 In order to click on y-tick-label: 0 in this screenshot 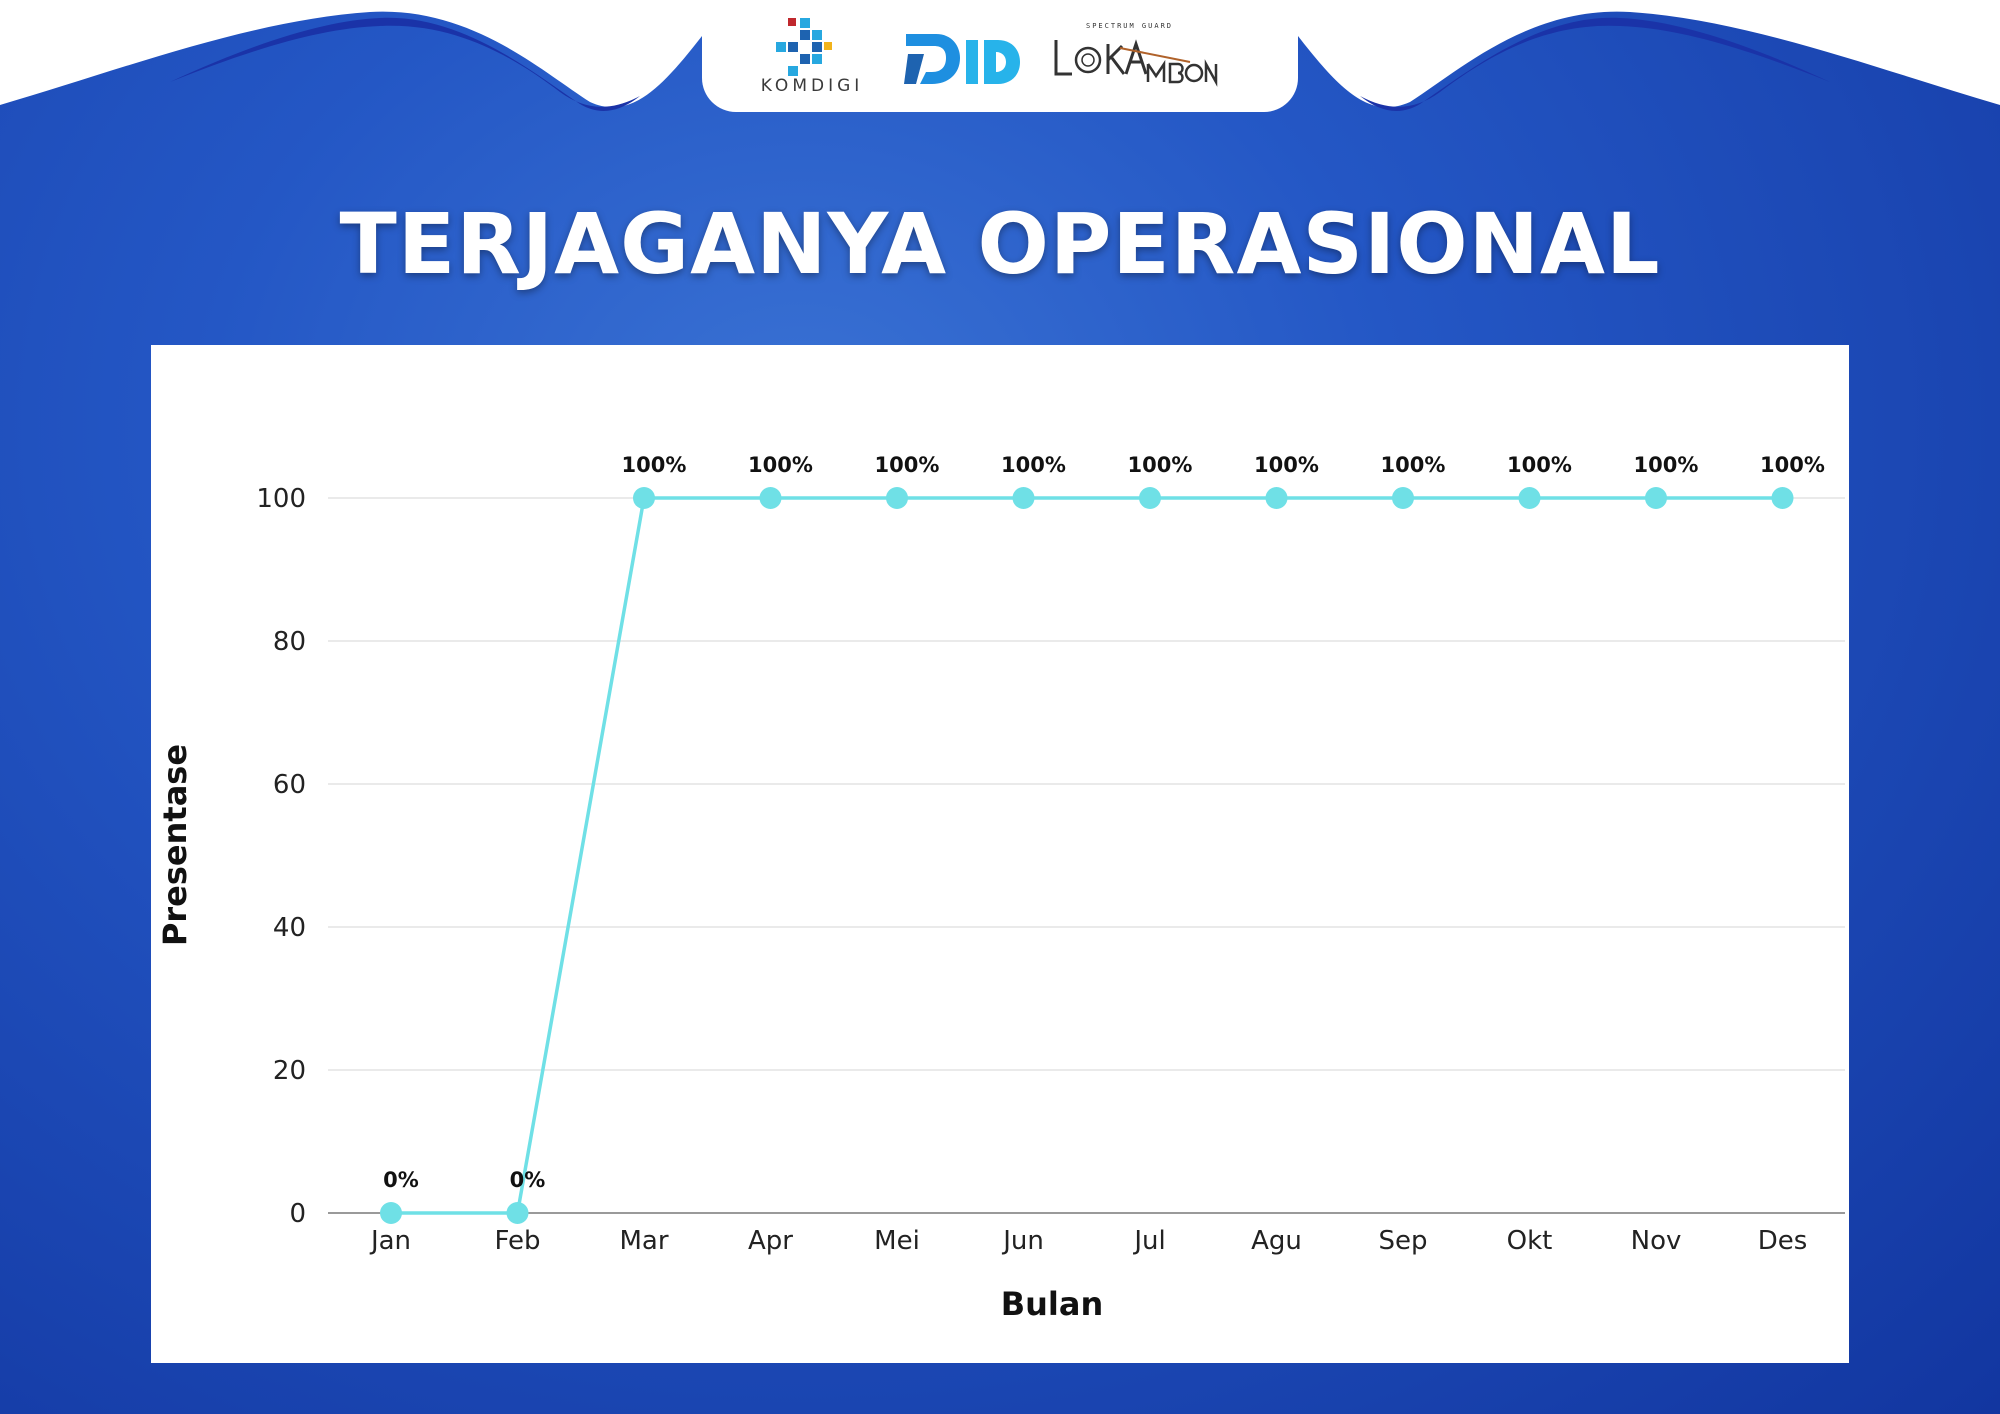, I will do `click(297, 1214)`.